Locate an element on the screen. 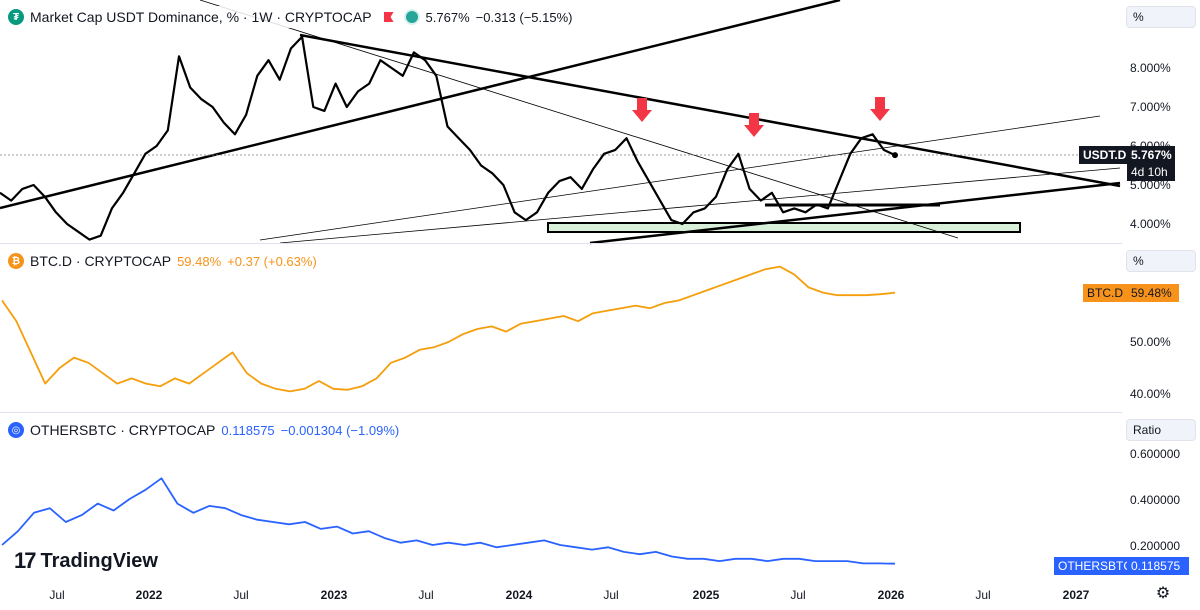 The image size is (1200, 610). last-symbol-label: BTC.D is located at coordinates (1105, 293).